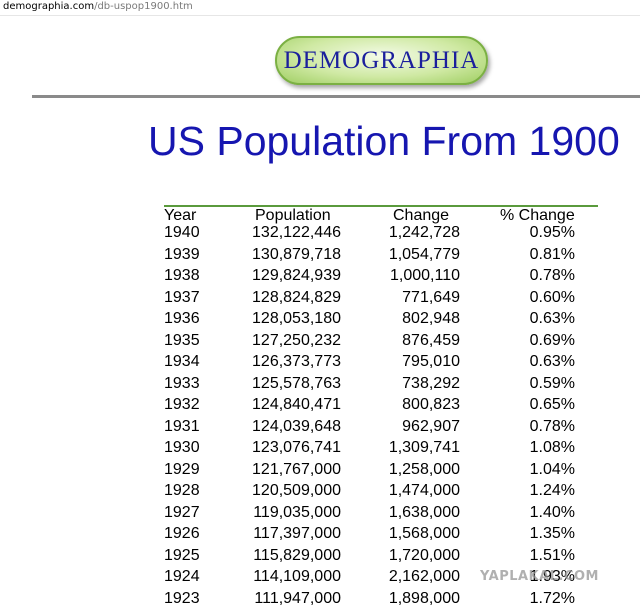  I want to click on cell-percent-change: 0.65%, so click(552, 404).